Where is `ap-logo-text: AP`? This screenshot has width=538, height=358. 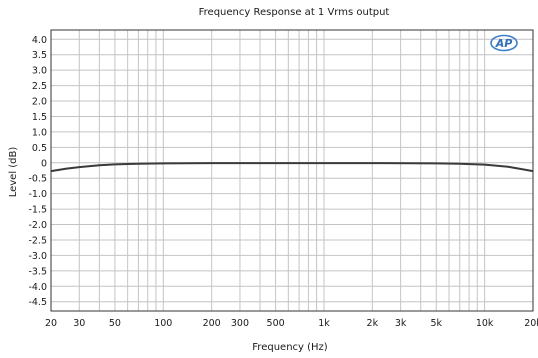 ap-logo-text: AP is located at coordinates (504, 43).